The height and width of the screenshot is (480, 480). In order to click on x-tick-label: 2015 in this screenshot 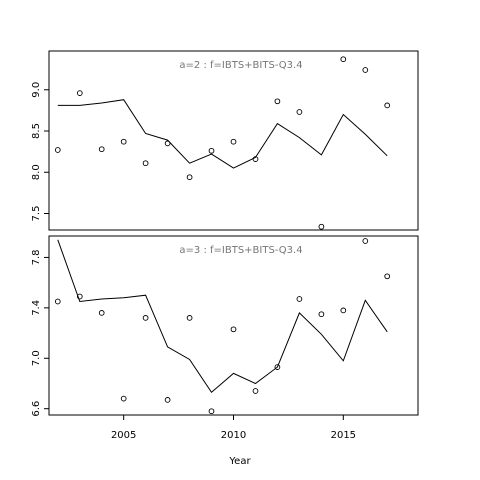, I will do `click(343, 435)`.